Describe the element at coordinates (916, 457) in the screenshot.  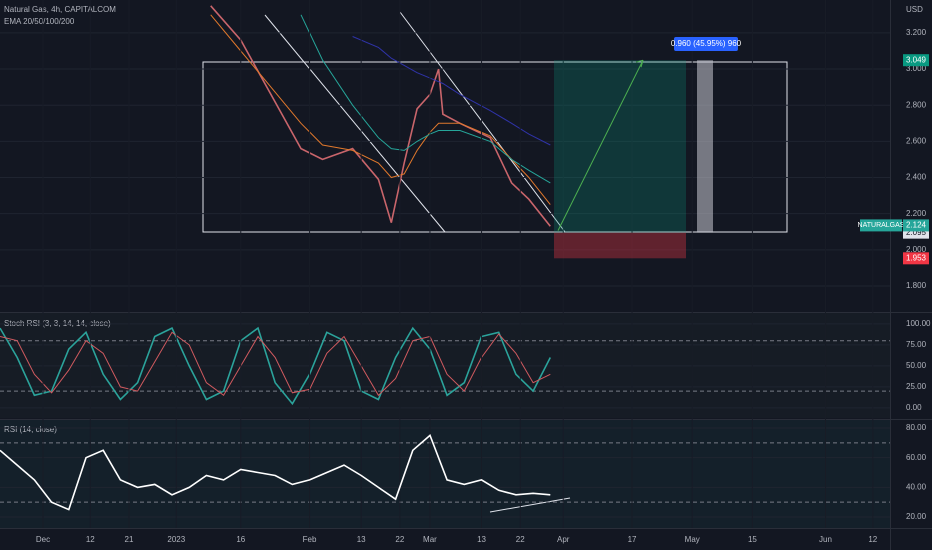
I see `y-tick-label: 60.00` at that location.